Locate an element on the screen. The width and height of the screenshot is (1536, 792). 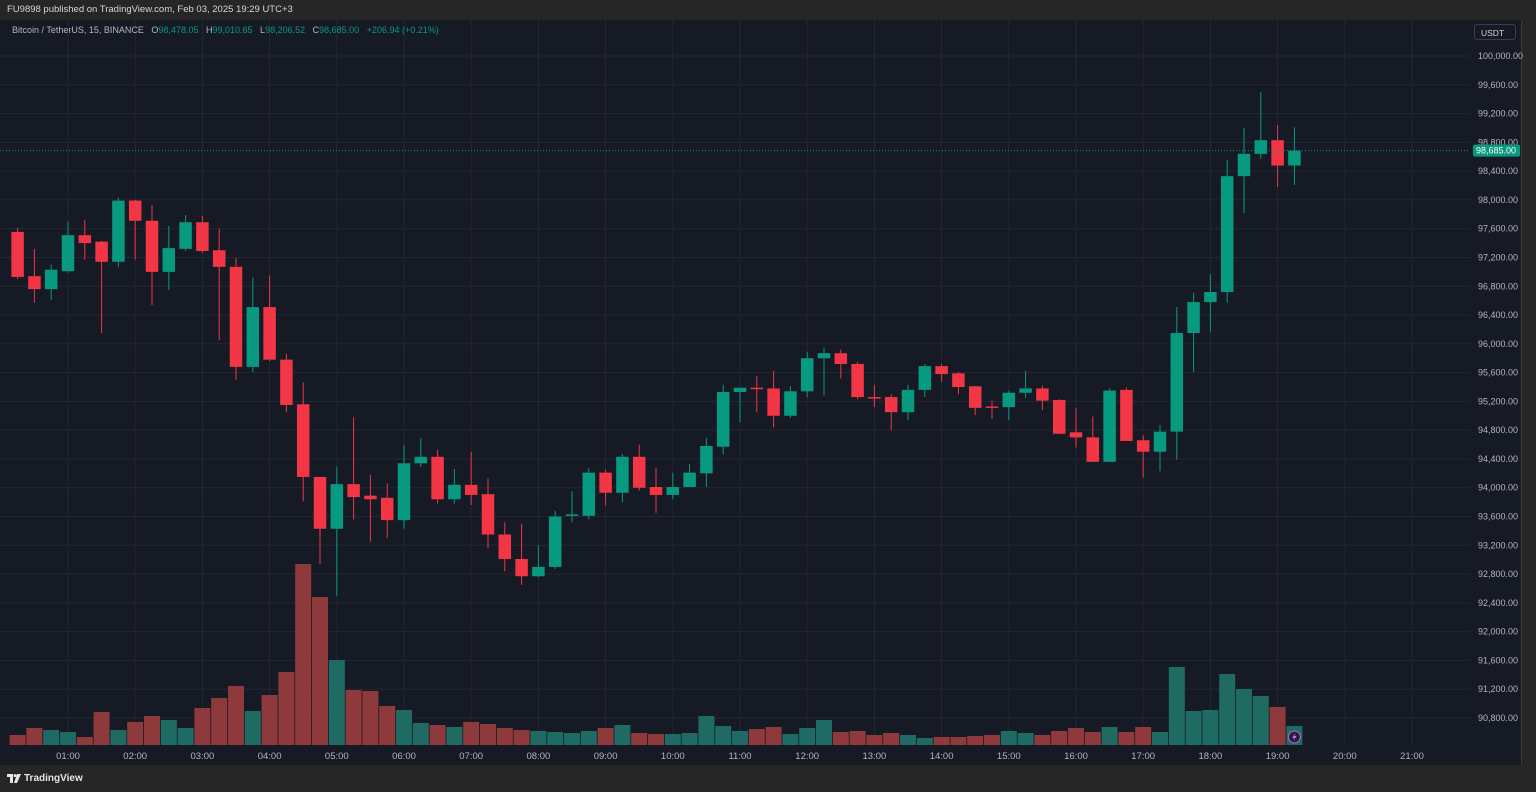
close-value: 98,685.00 is located at coordinates (339, 30).